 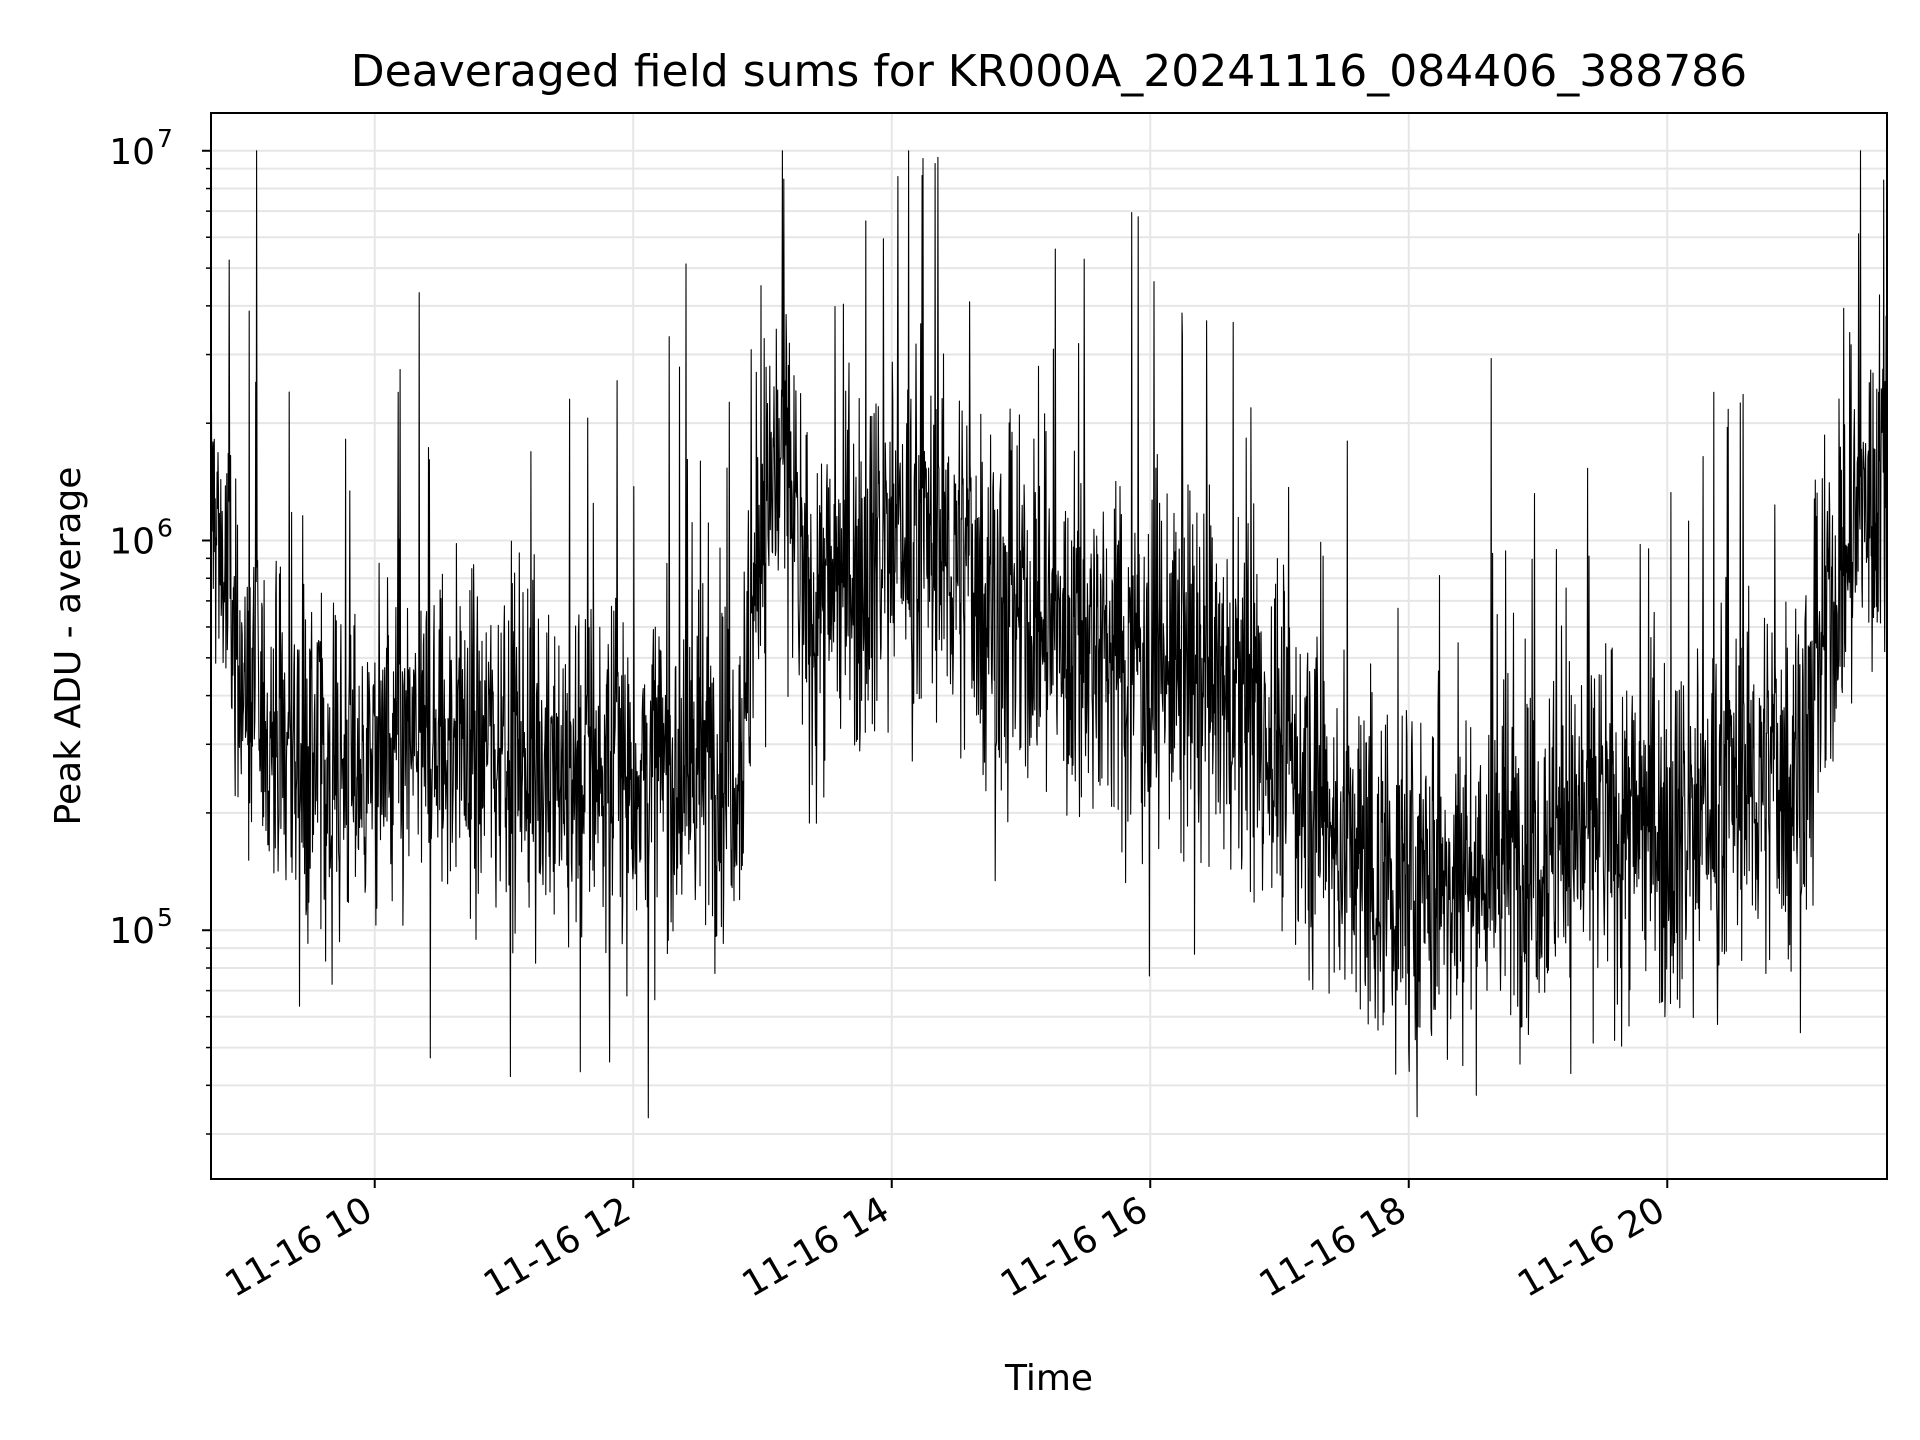 I want to click on y-tick-exponent: 6, so click(x=165, y=528).